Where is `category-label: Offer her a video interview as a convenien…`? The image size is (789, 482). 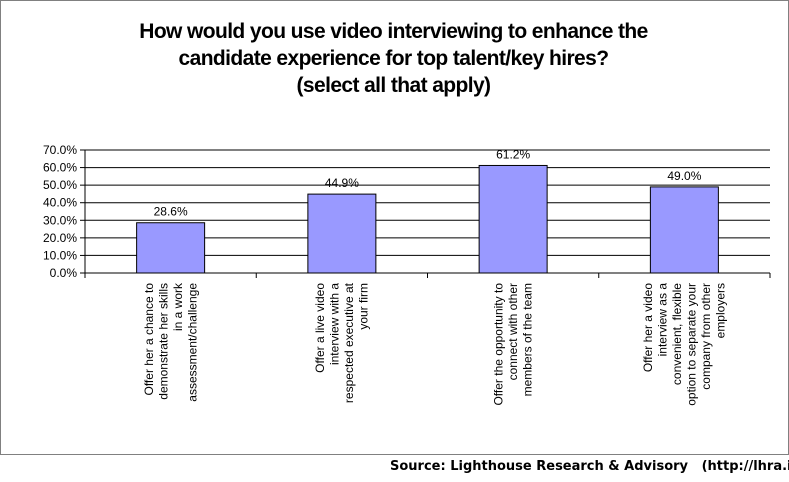 category-label: Offer her a video interview as a convenien… is located at coordinates (684, 344).